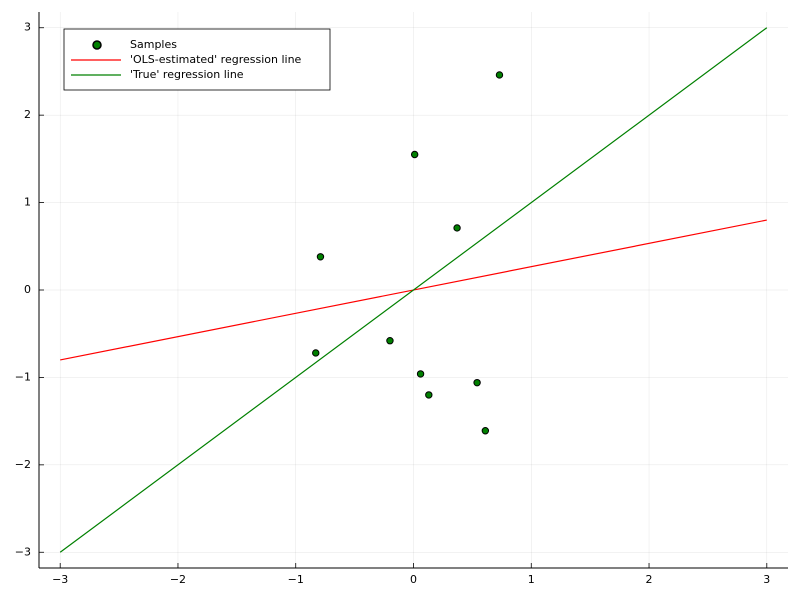  What do you see at coordinates (27, 202) in the screenshot?
I see `y-tick-label: 1` at bounding box center [27, 202].